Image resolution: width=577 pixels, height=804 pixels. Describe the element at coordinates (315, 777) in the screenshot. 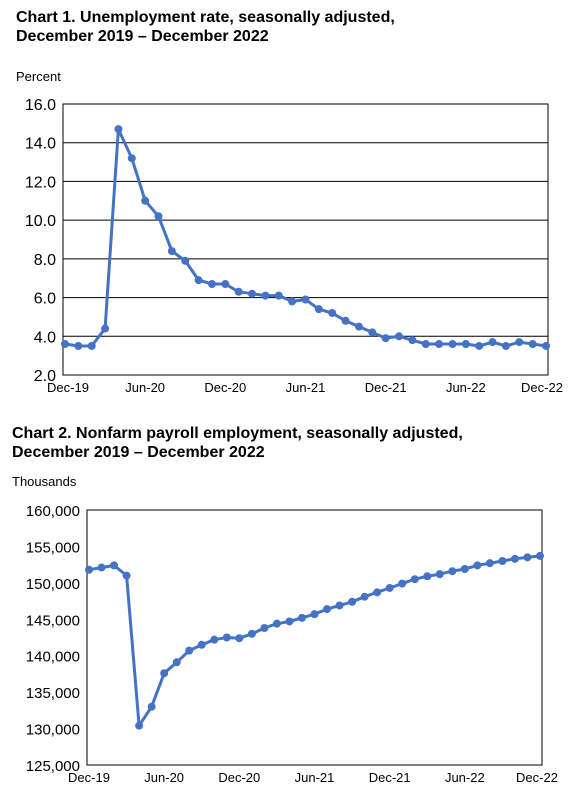

I see `chart2-x-tick-label: Jun-21` at that location.